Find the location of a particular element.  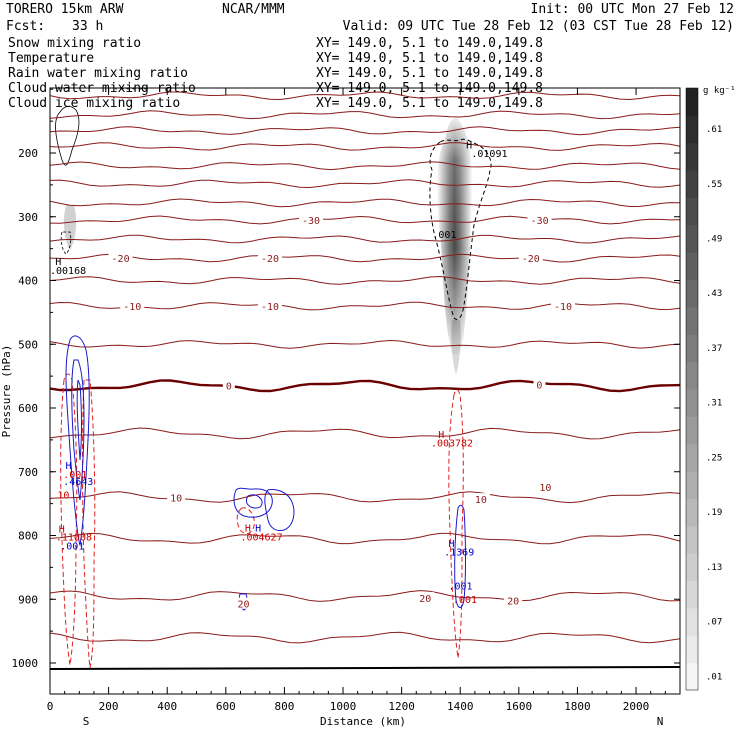

x-tick-label: 1000 is located at coordinates (343, 706).